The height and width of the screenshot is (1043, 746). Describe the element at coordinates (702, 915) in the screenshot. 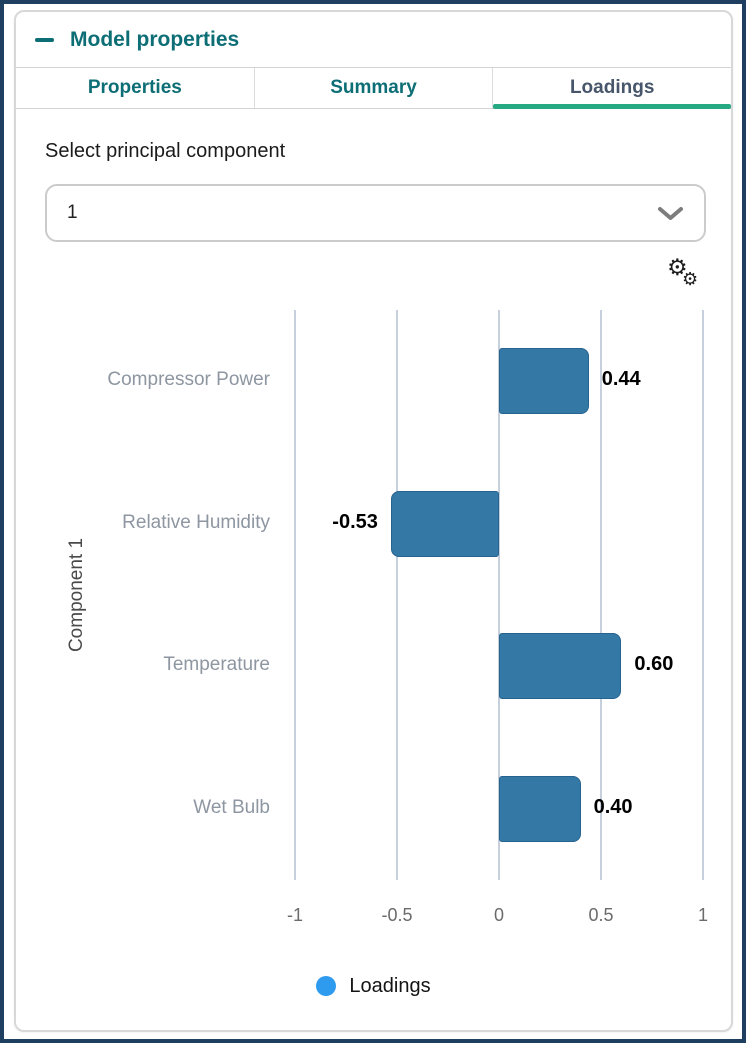

I see `x-tick-label: 1` at that location.